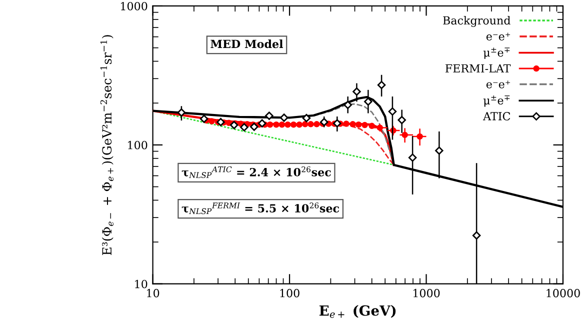 The image size is (581, 332). Describe the element at coordinates (563, 293) in the screenshot. I see `x-tick-label: 10000` at that location.